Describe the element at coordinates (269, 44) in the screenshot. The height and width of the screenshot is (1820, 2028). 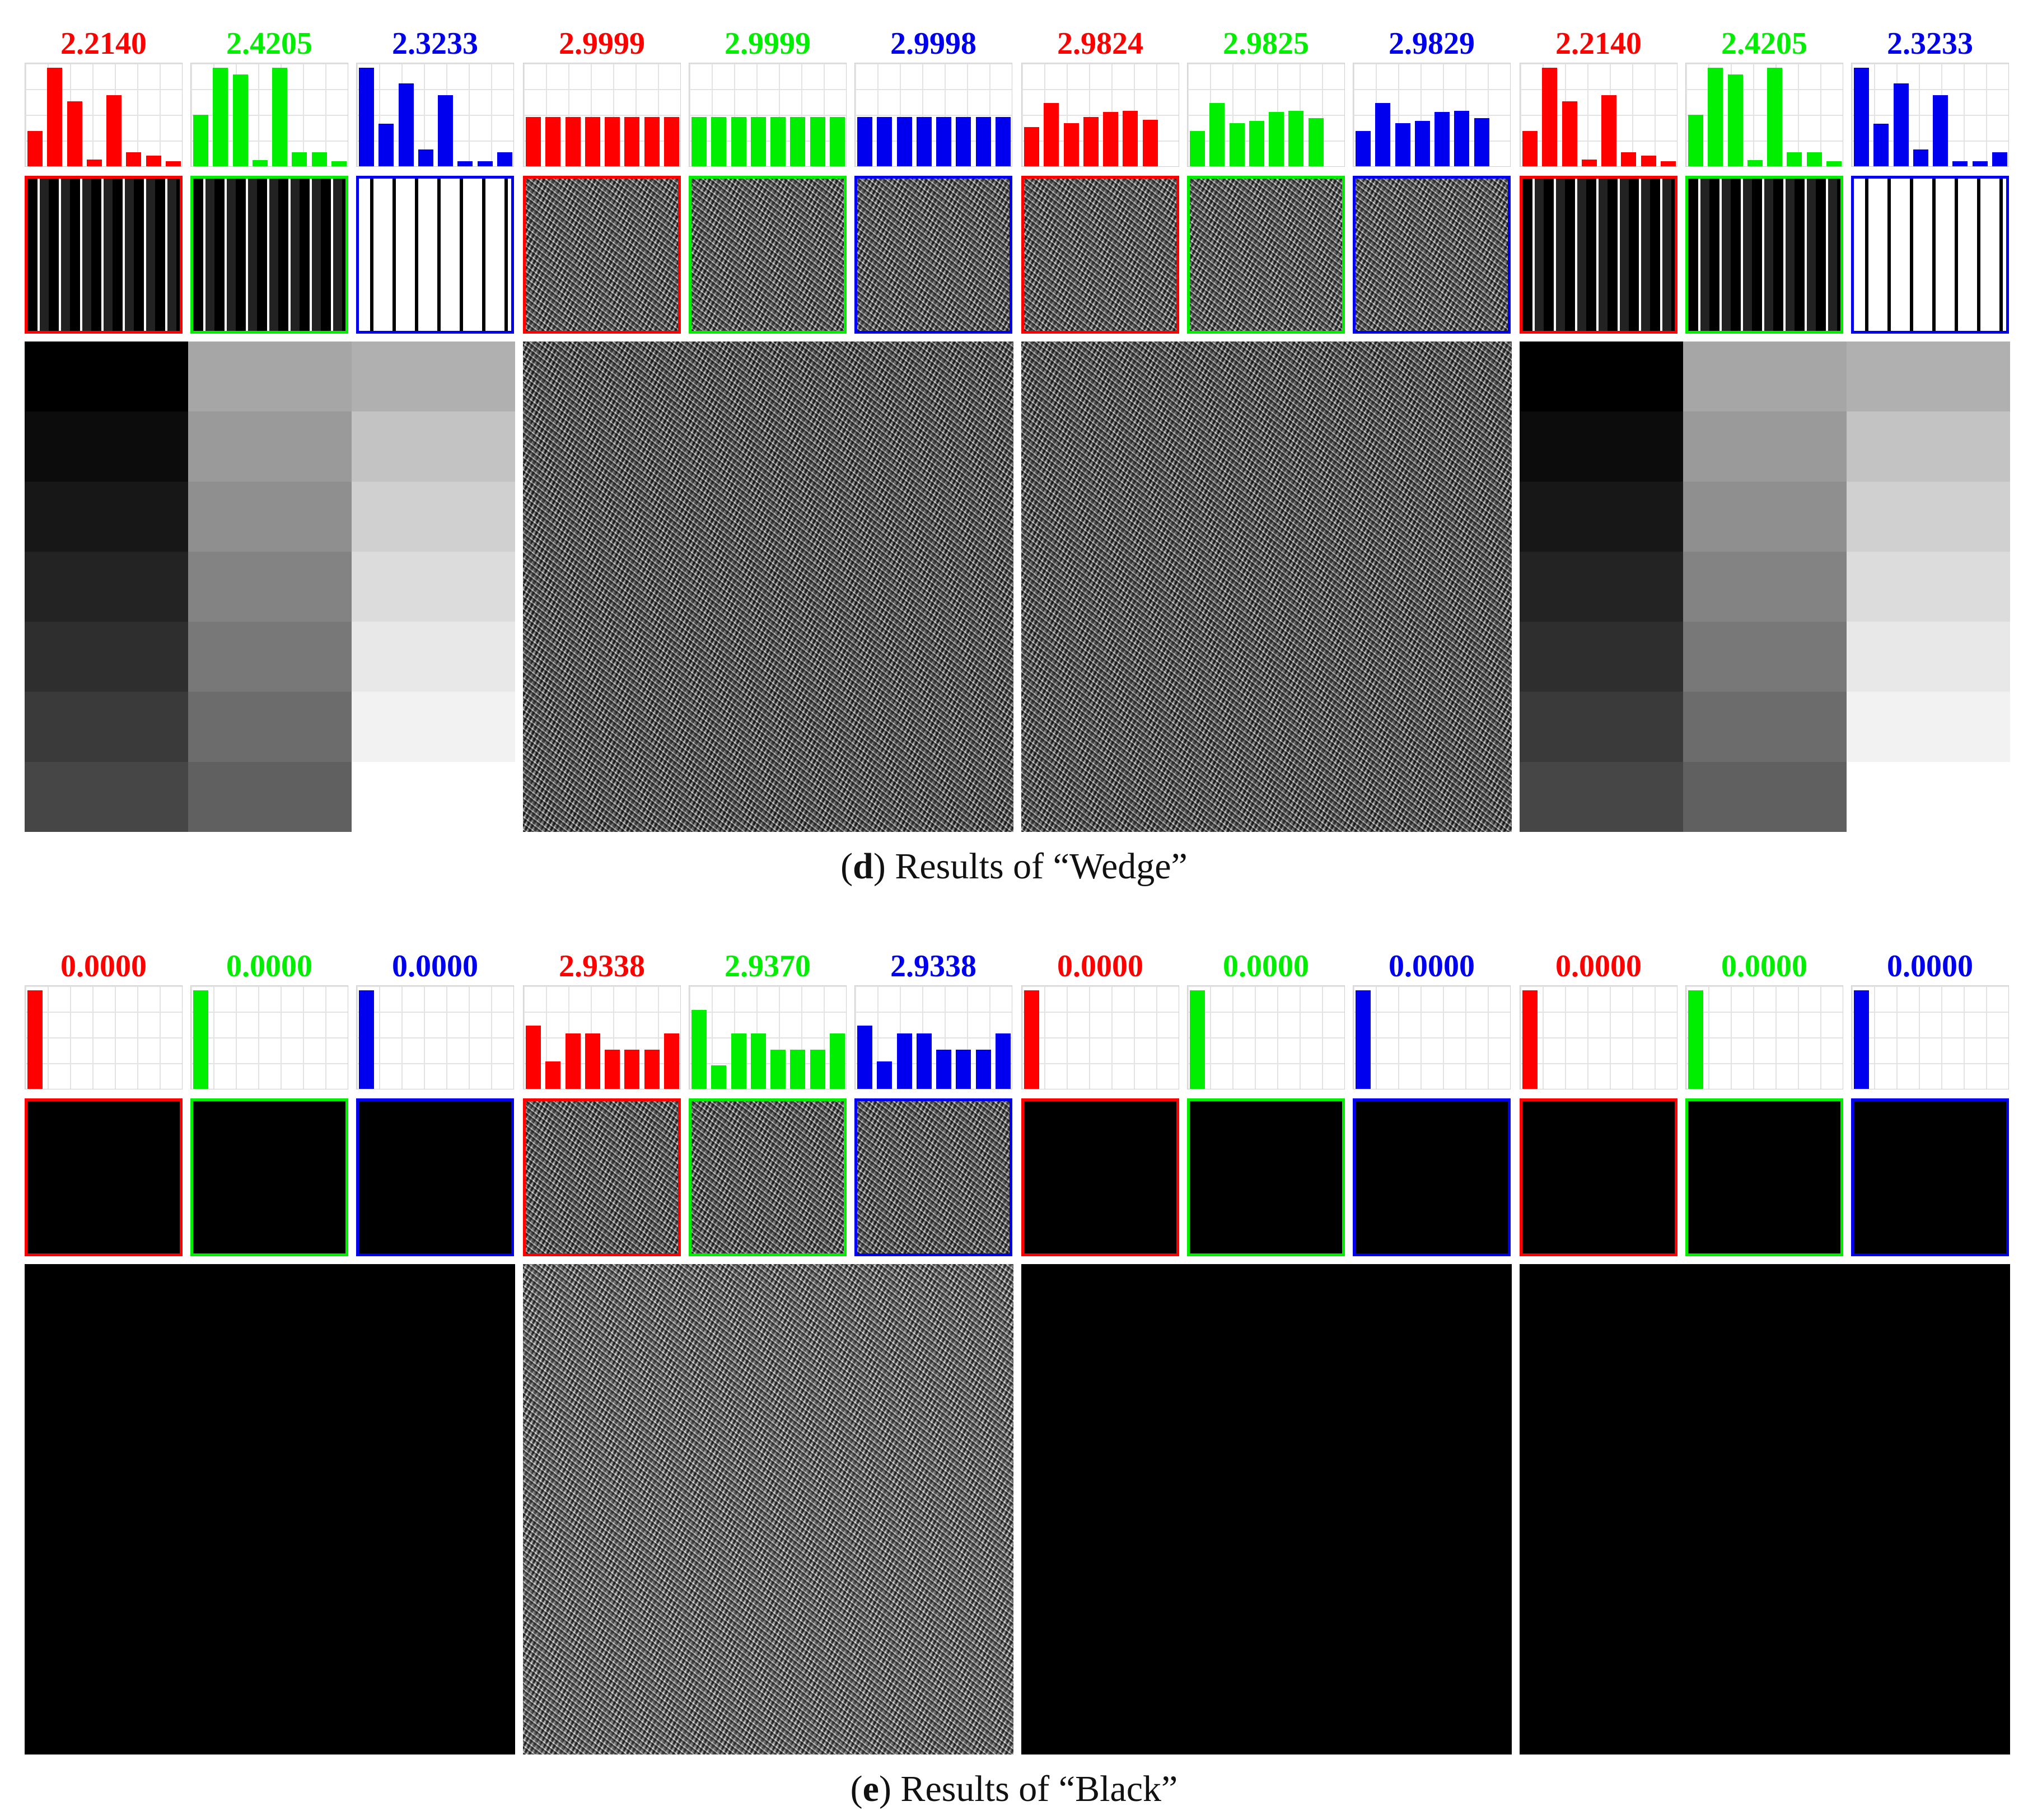
I see `entropy-value-green: 2.4205` at that location.